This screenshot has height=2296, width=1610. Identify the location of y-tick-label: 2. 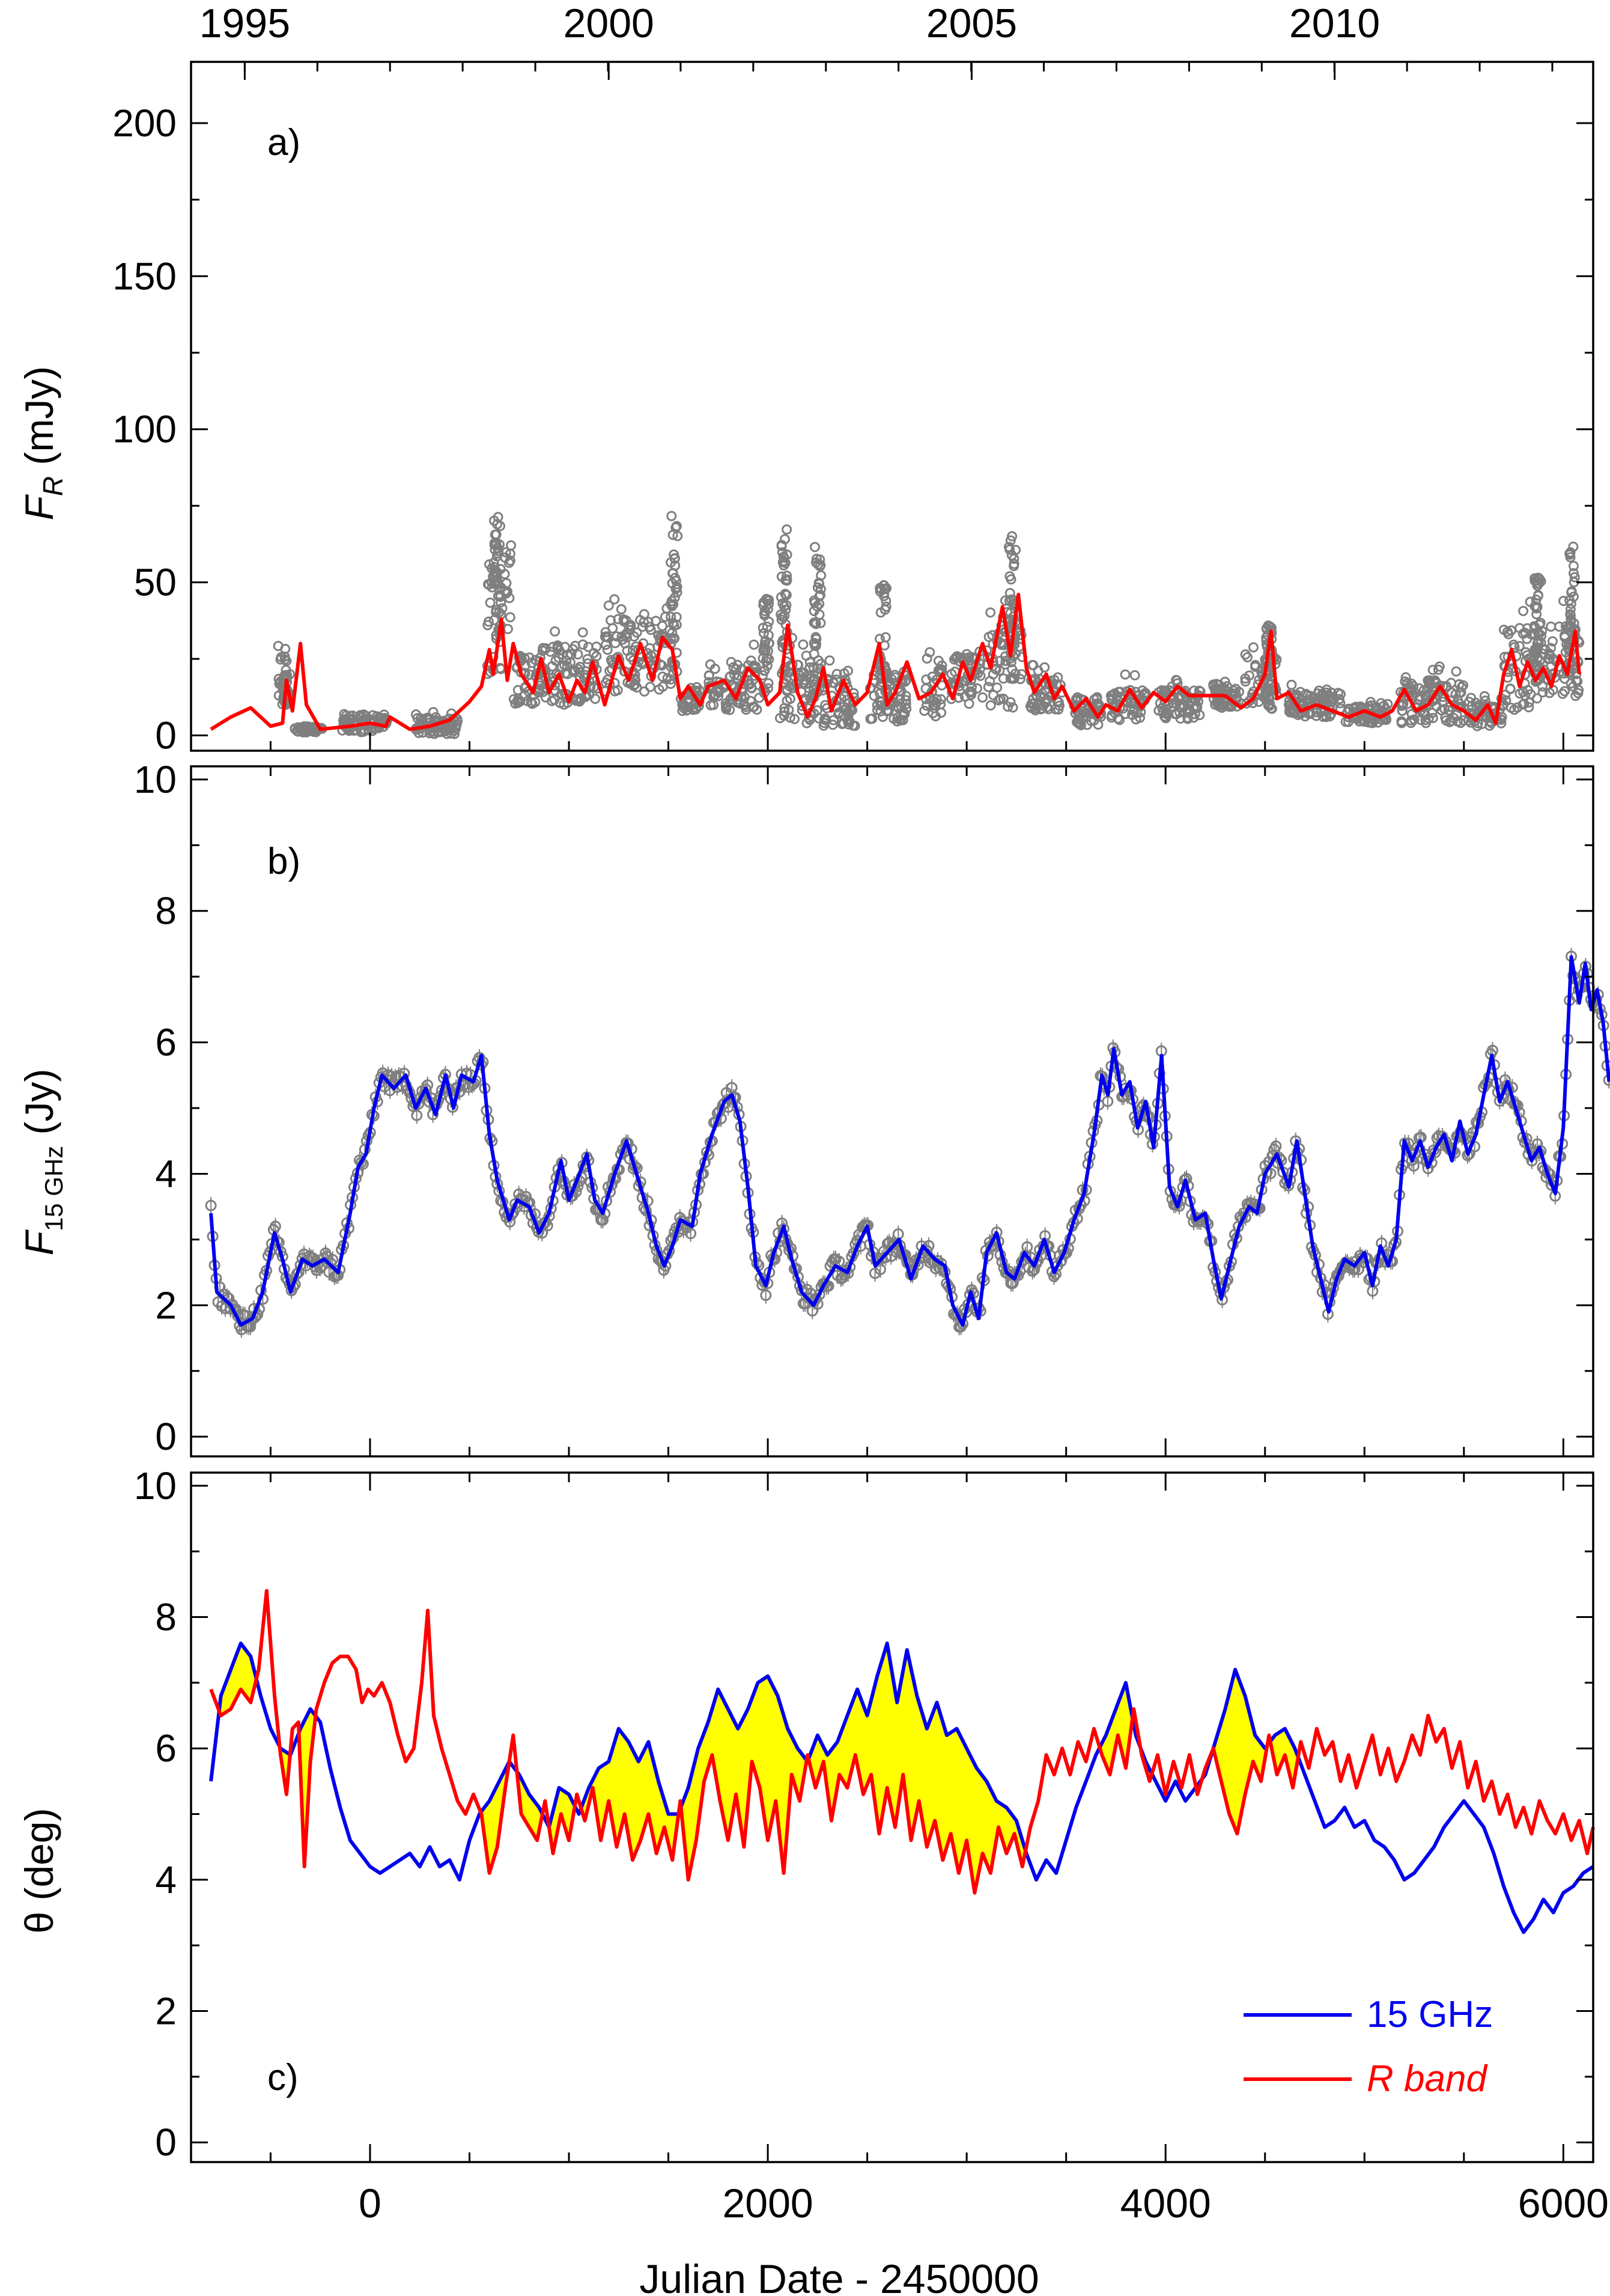
(166, 2011).